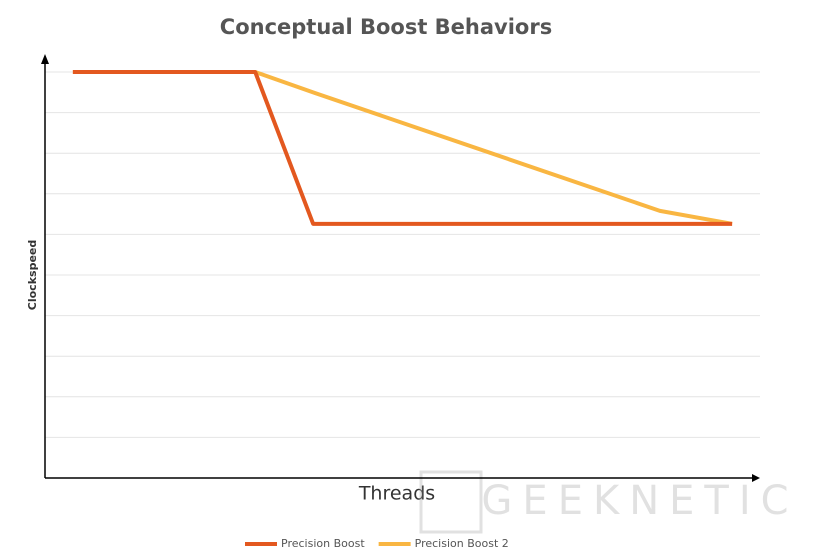  What do you see at coordinates (462, 543) in the screenshot?
I see `legend-label: Precision Boost 2` at bounding box center [462, 543].